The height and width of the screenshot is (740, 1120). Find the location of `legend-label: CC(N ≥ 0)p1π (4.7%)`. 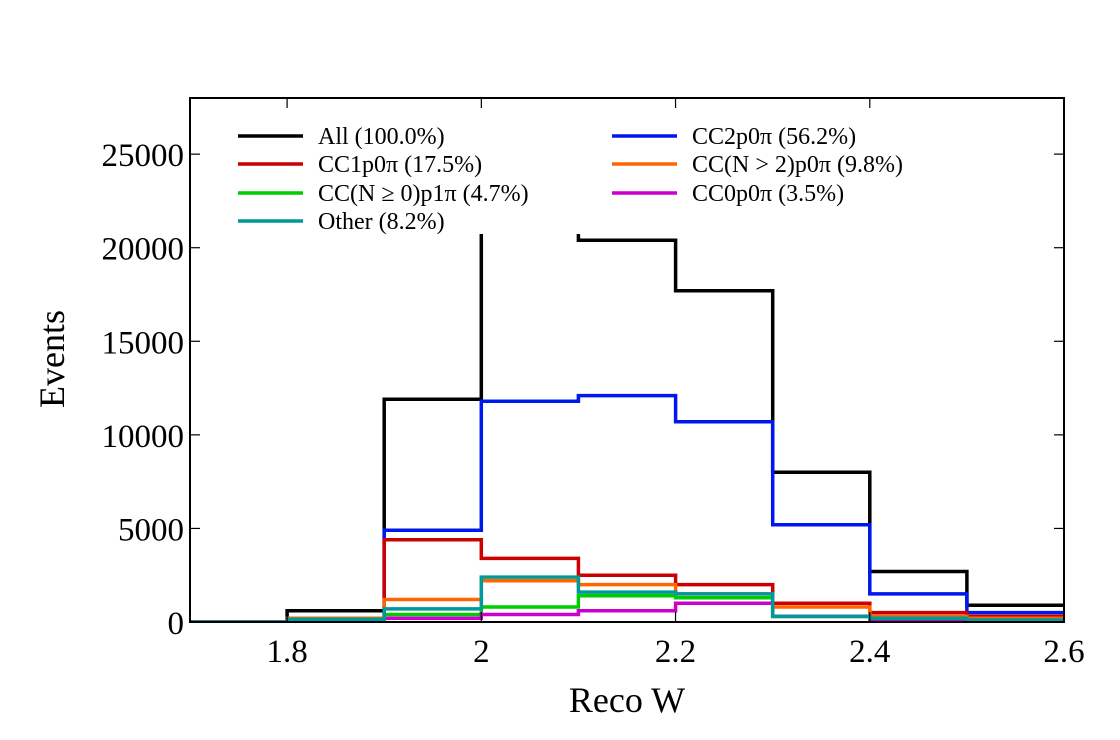

legend-label: CC(N ≥ 0)p1π (4.7%) is located at coordinates (423, 194).